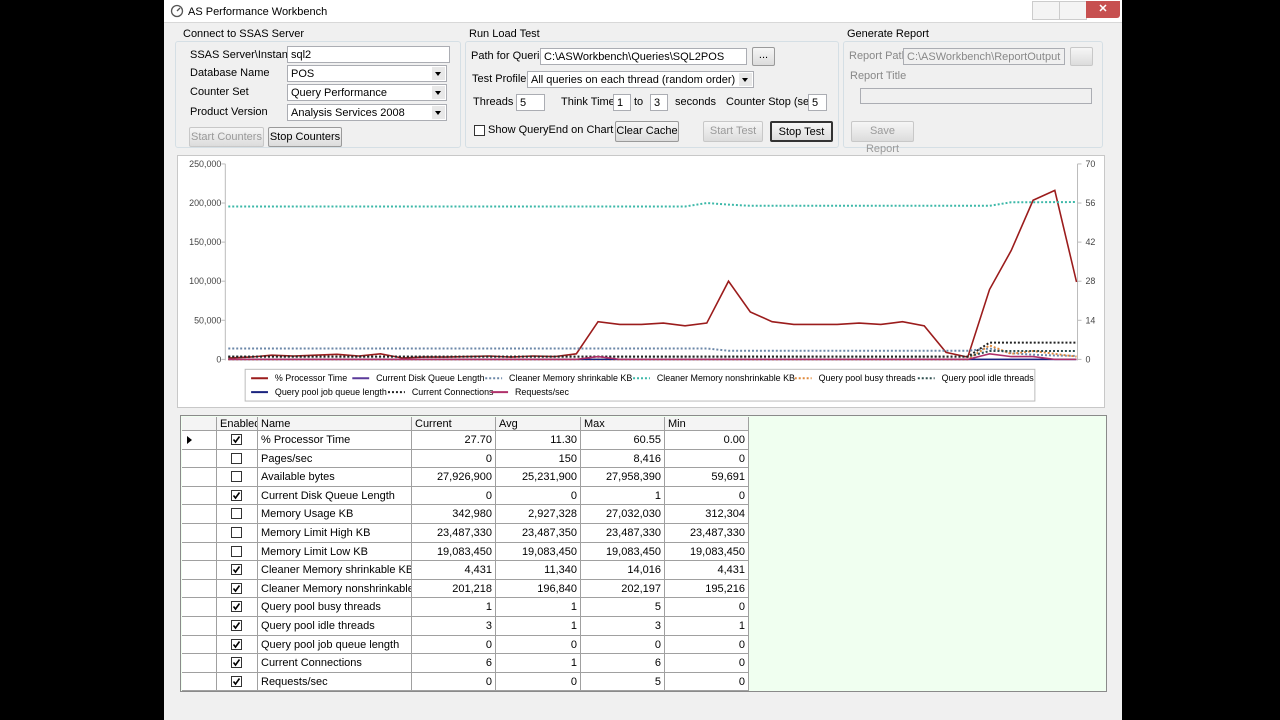  Describe the element at coordinates (335, 424) in the screenshot. I see `column-header: Name` at that location.